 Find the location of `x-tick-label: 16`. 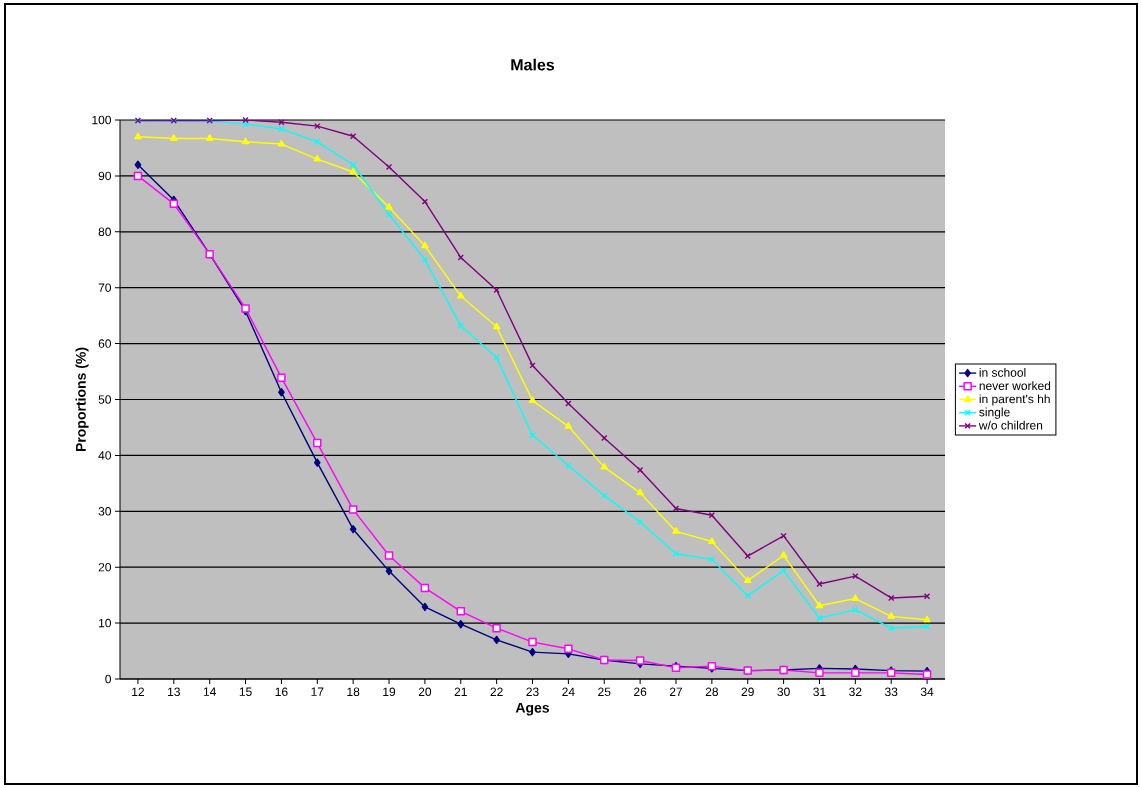

x-tick-label: 16 is located at coordinates (281, 692).